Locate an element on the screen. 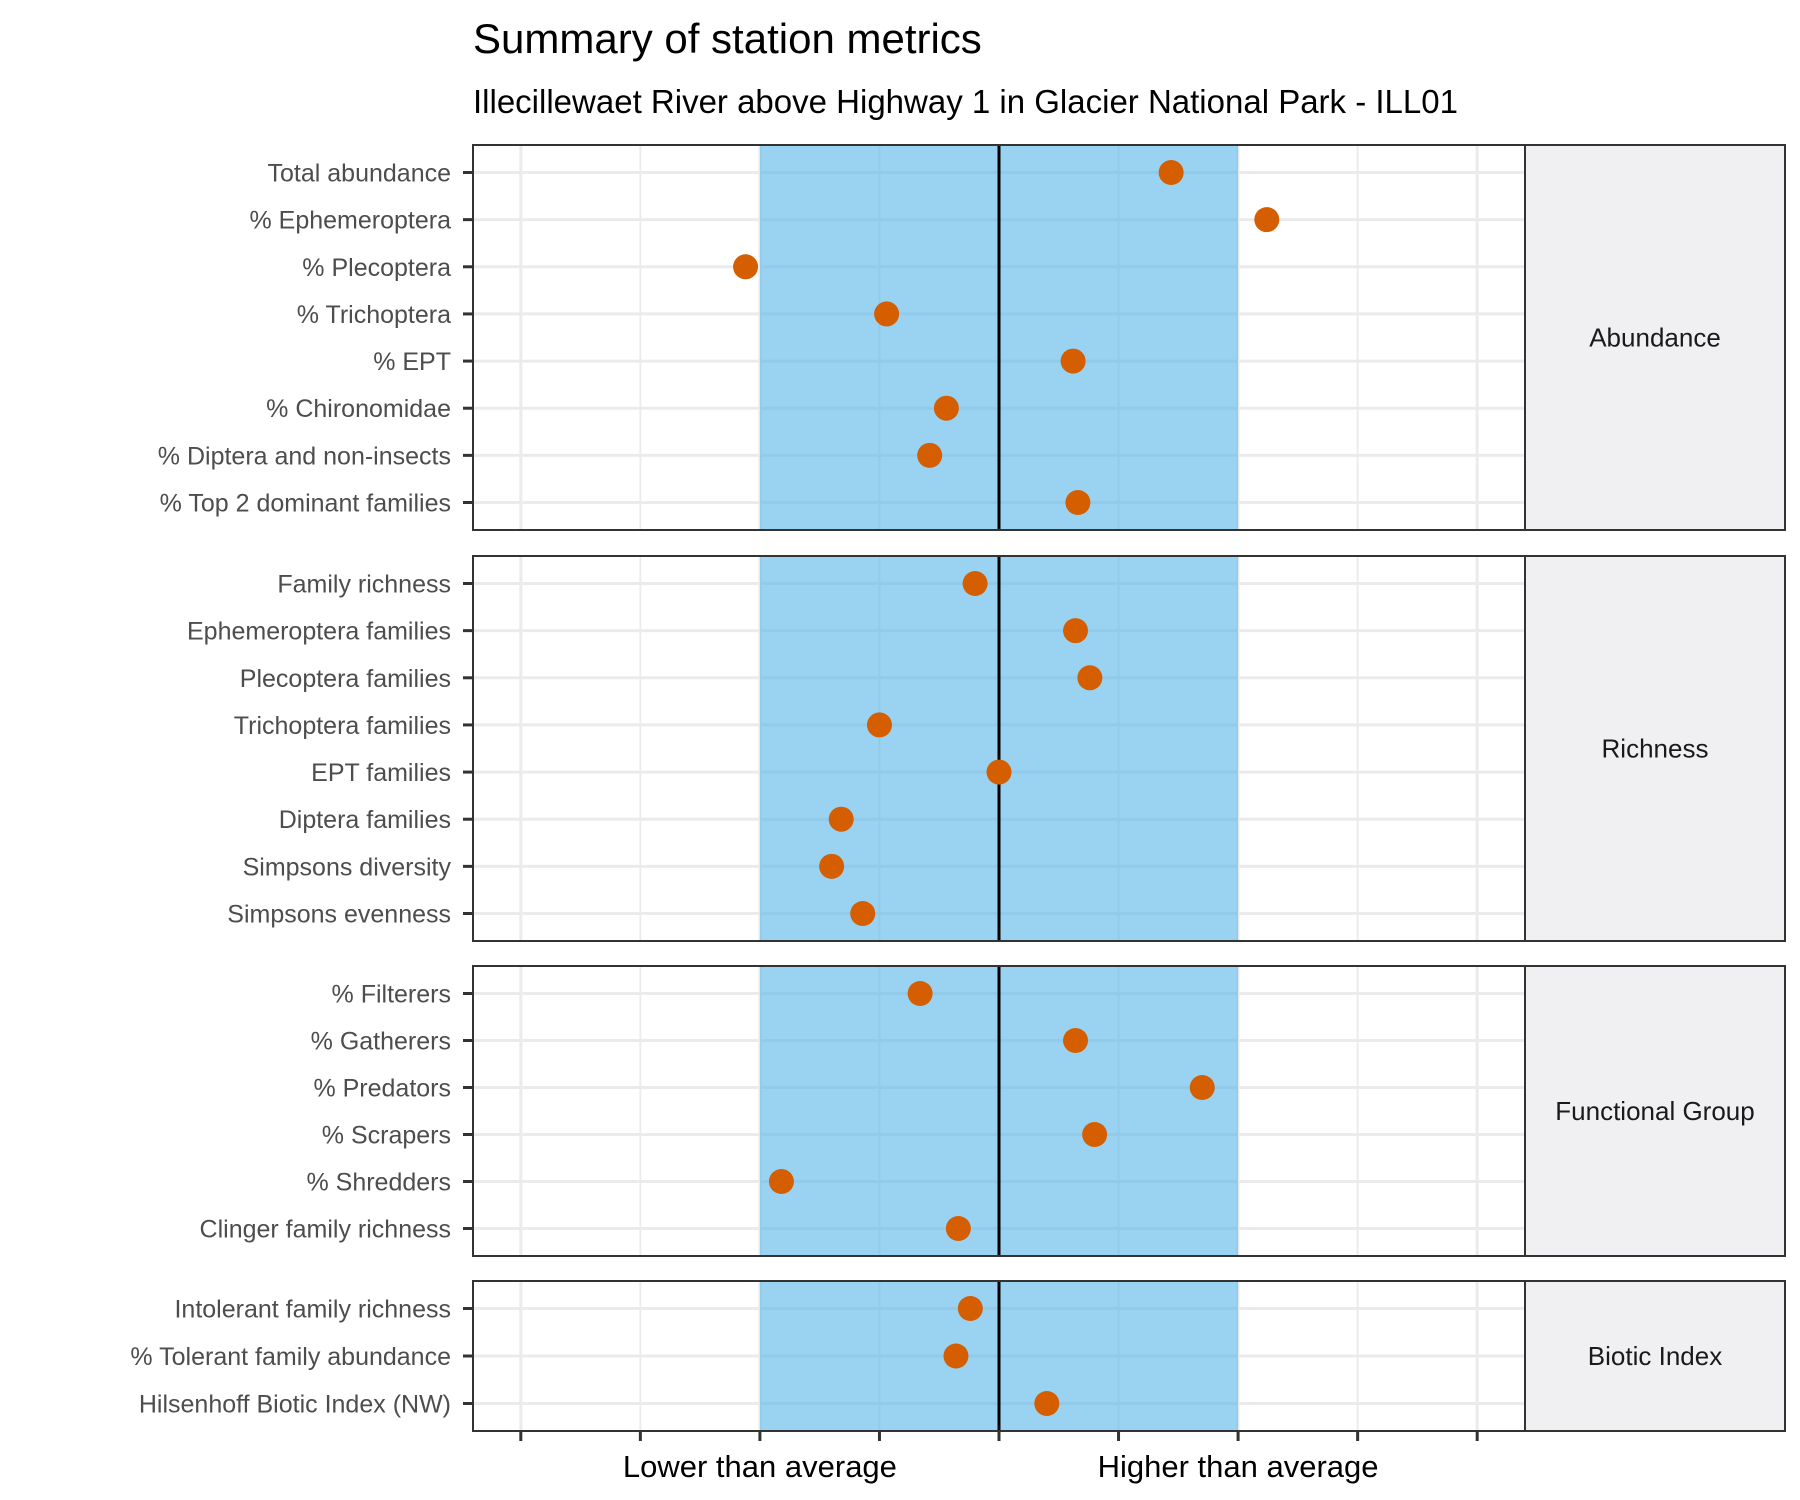  facet-strip-label: Richness is located at coordinates (1655, 749).